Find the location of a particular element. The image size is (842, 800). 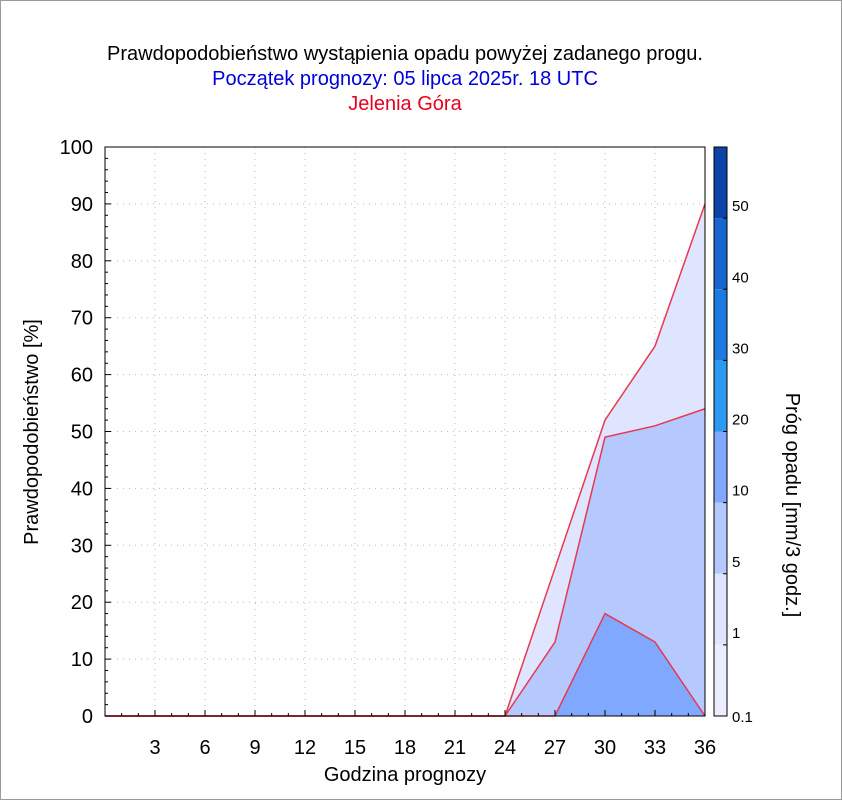

colorbar-tick-label: 0.1 is located at coordinates (742, 717).